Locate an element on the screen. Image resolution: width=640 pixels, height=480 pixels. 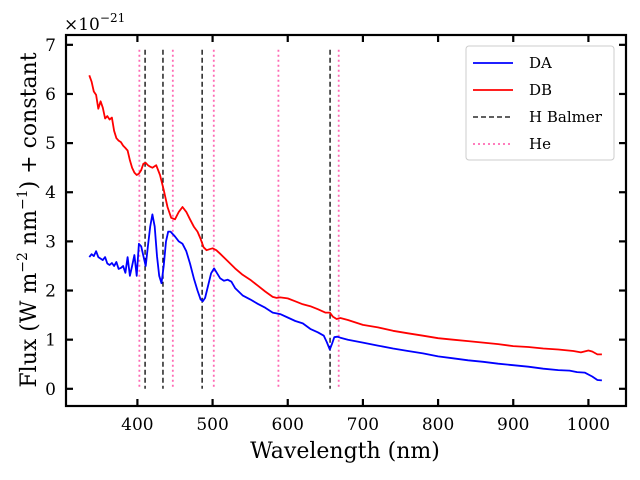
y-tick-label: 1 is located at coordinates (50, 341).